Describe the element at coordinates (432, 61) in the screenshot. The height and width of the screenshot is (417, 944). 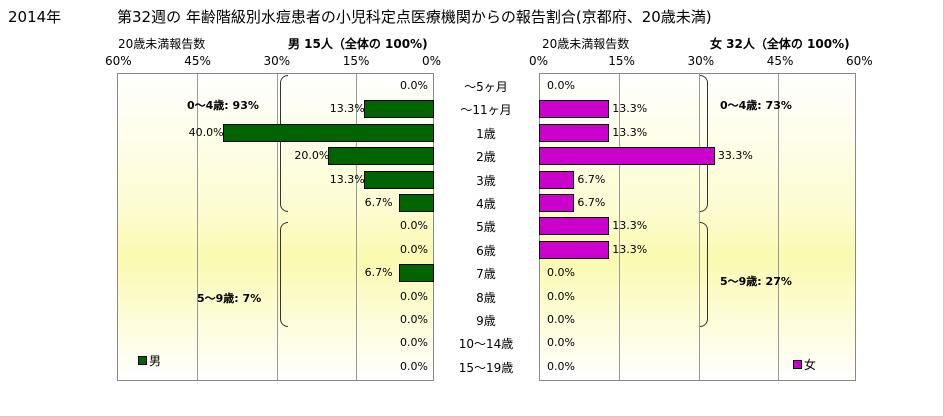
I see `male-tick-label: 0%` at that location.